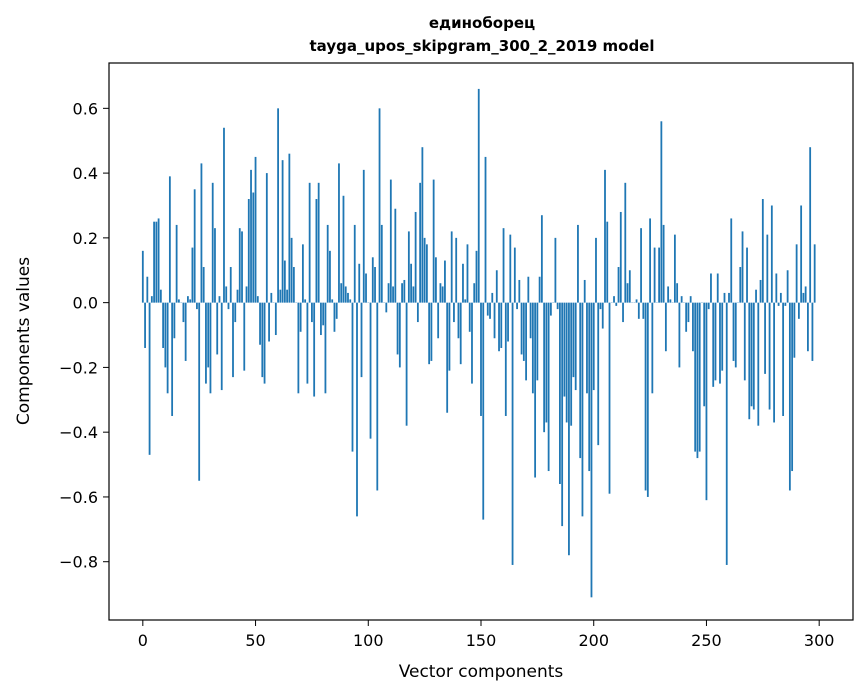 Image resolution: width=867 pixels, height=696 pixels. I want to click on x-tick-label: 300, so click(819, 640).